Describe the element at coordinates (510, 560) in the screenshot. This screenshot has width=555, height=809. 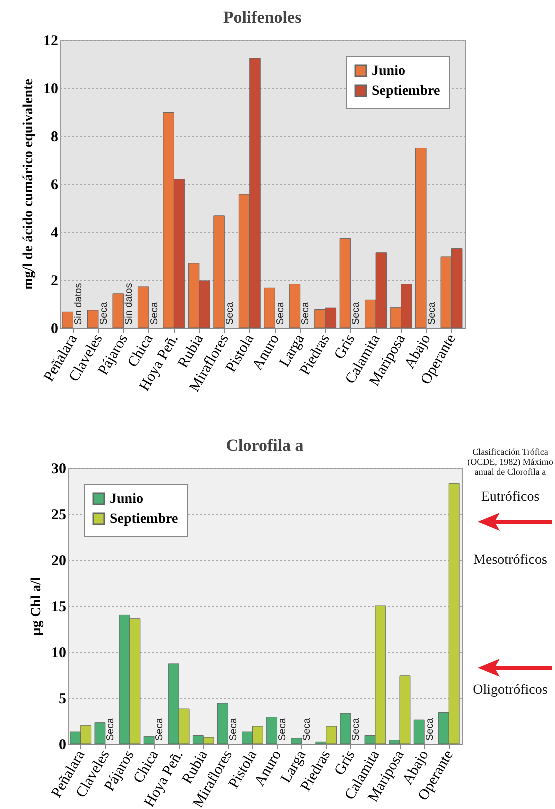
I see `text: Mesotróficos` at that location.